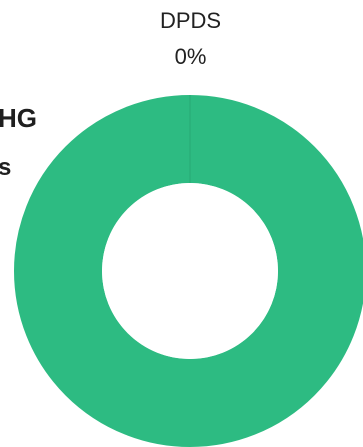 This screenshot has height=447, width=363. I want to click on slice-percent-dpds: 0%, so click(190, 56).